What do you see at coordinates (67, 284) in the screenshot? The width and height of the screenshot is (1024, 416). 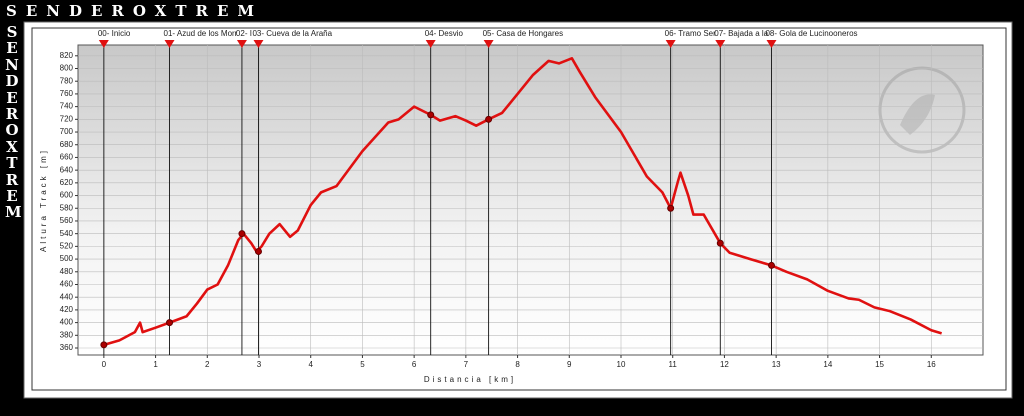 I see `y-tick-label: 460` at bounding box center [67, 284].